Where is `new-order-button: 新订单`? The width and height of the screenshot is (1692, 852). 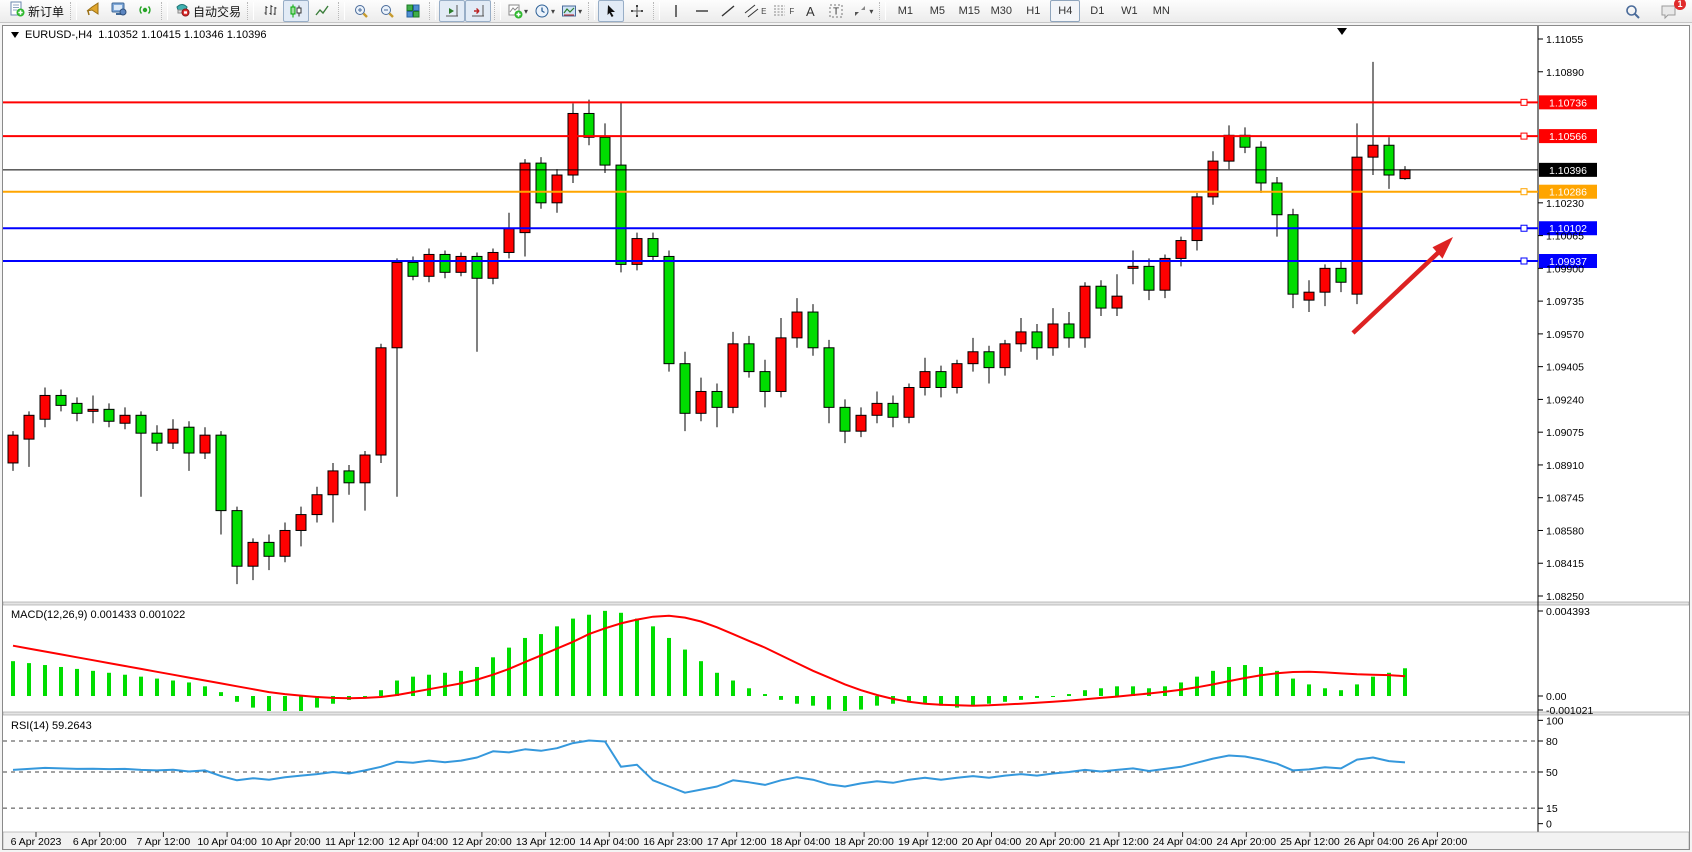
new-order-button: 新订单 is located at coordinates (36, 11).